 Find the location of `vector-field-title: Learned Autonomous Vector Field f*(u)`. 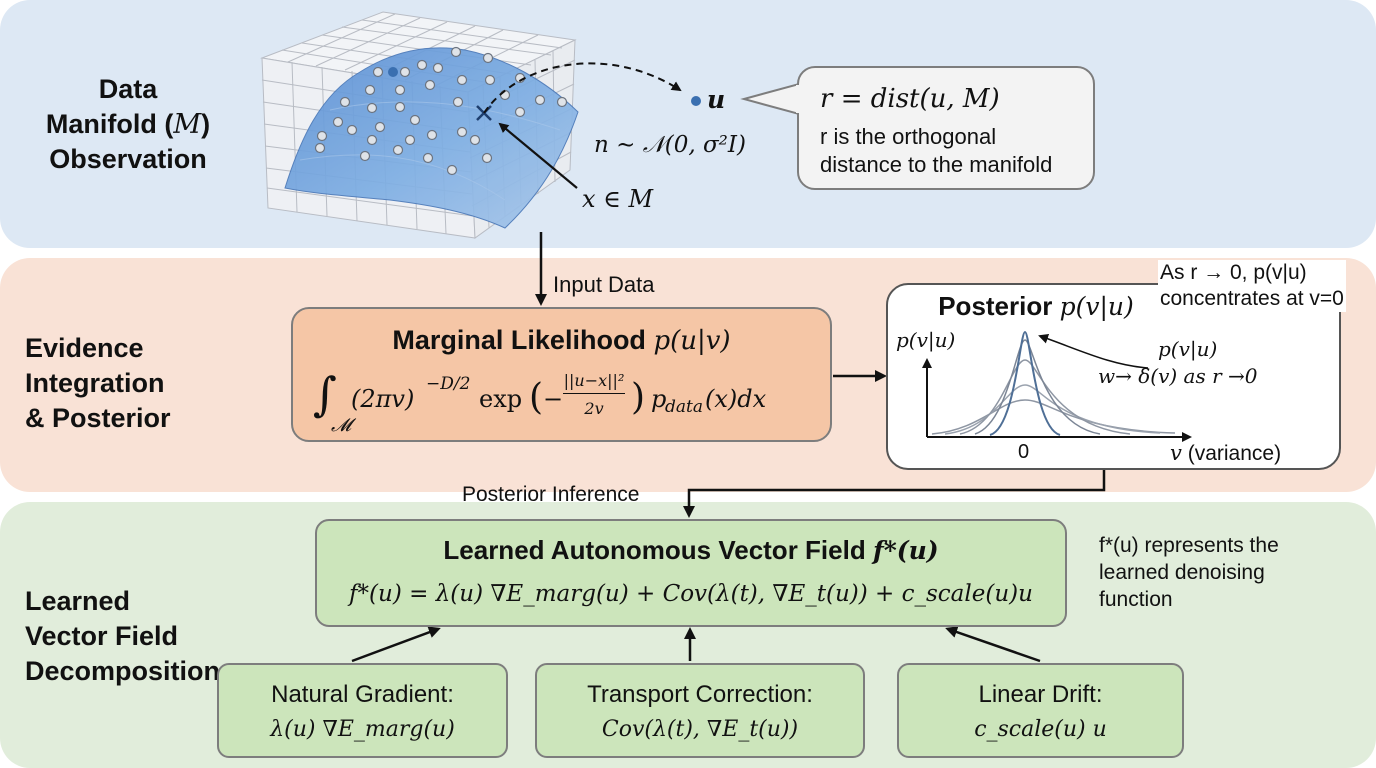

vector-field-title: Learned Autonomous Vector Field f*(u) is located at coordinates (691, 550).